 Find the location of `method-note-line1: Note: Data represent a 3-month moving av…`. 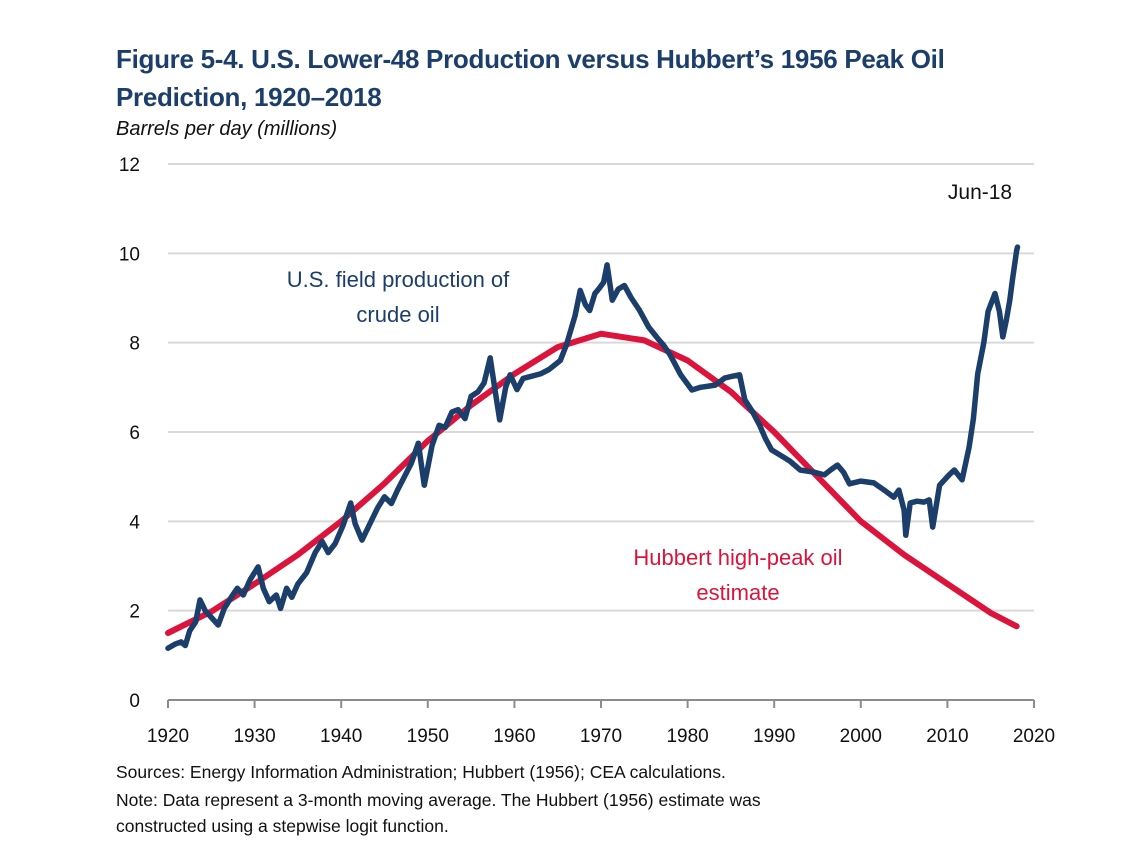

method-note-line1: Note: Data represent a 3-month moving av… is located at coordinates (438, 800).